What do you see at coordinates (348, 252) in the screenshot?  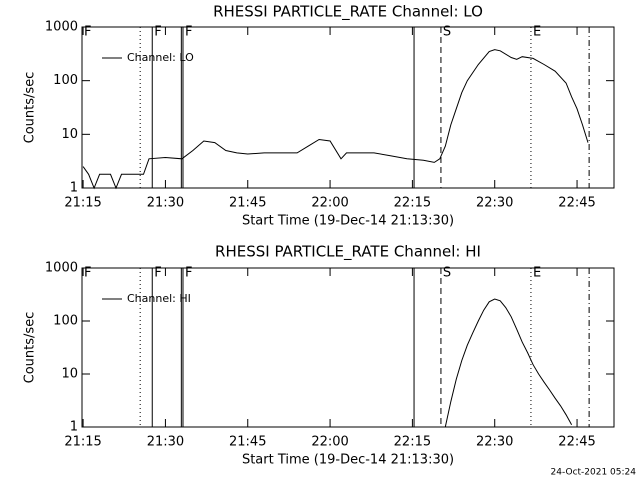 I see `chart-title: RHESSI PARTICLE_RATE Channel: HI` at bounding box center [348, 252].